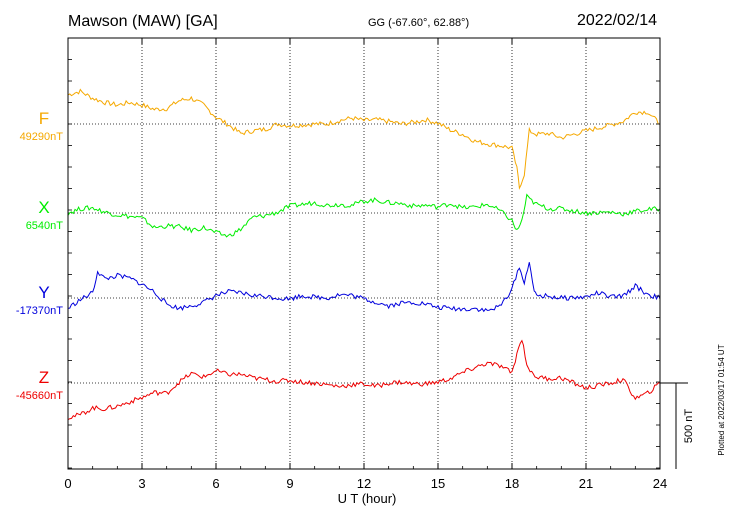 Image resolution: width=730 pixels, height=520 pixels. Describe the element at coordinates (44, 118) in the screenshot. I see `series-name-f: F` at that location.